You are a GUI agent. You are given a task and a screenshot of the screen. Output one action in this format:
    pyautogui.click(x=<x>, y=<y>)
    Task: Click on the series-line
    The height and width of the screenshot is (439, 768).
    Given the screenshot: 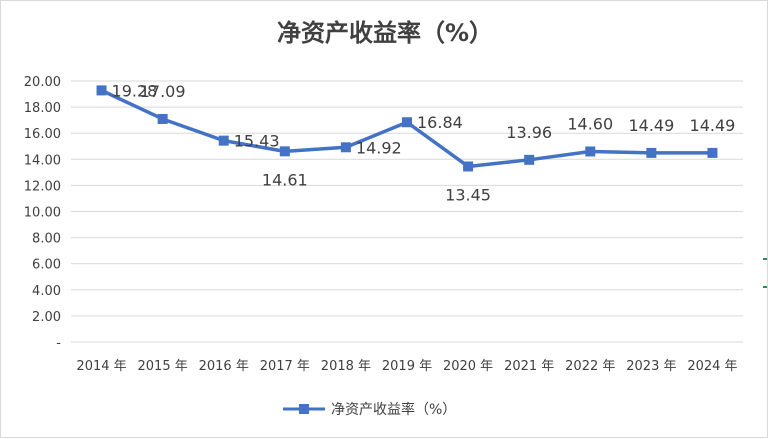 What is the action you would take?
    pyautogui.click(x=406, y=128)
    